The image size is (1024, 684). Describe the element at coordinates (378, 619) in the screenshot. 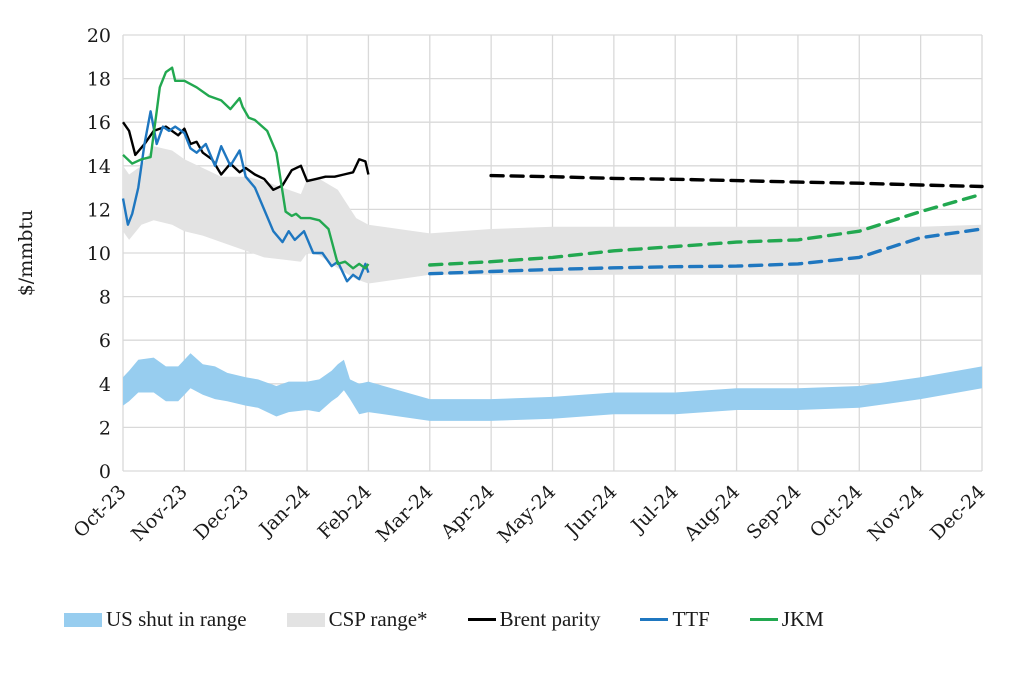

I see `legend-label: CSP range*` at that location.